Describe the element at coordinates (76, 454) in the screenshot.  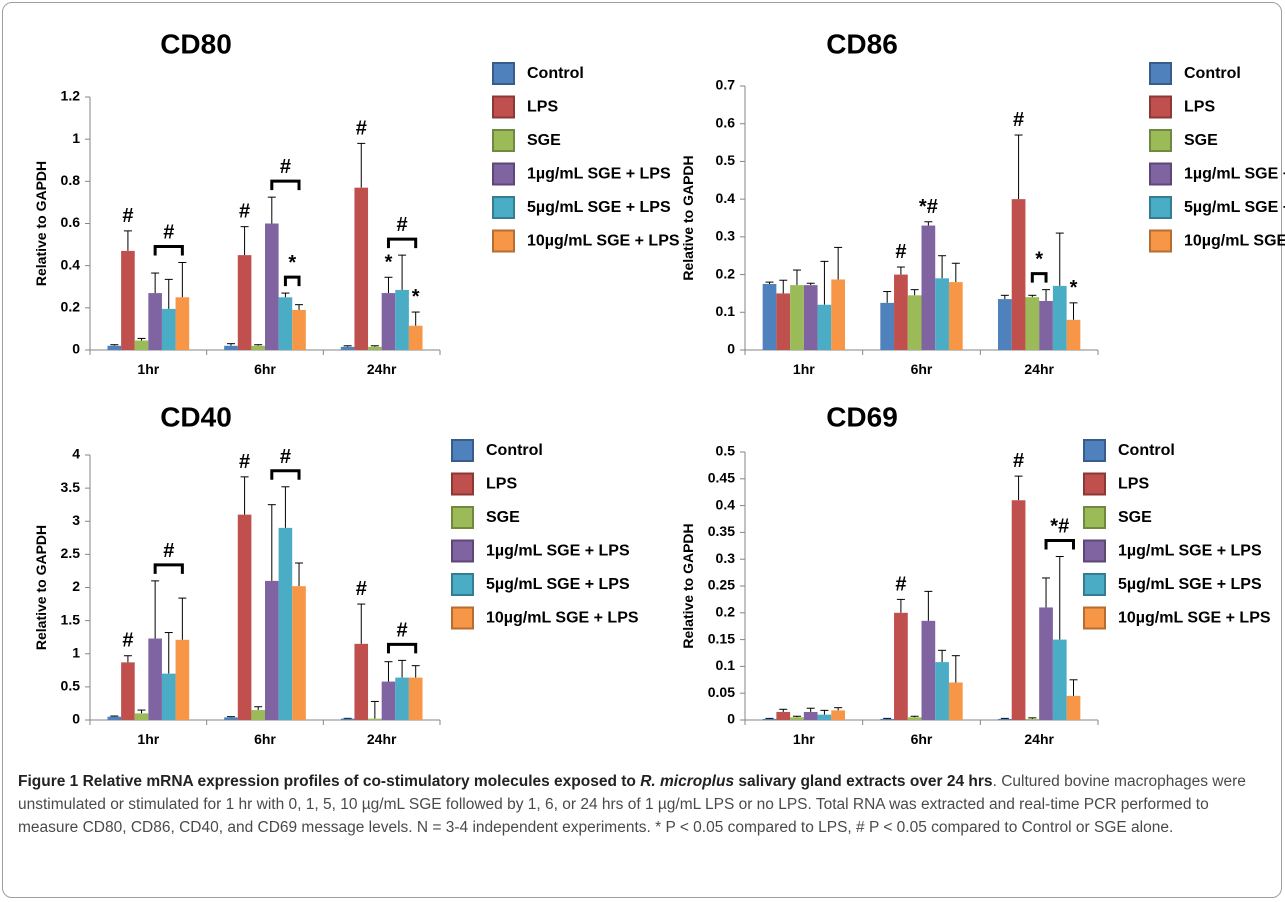
I see `y-tick-label: 4` at that location.